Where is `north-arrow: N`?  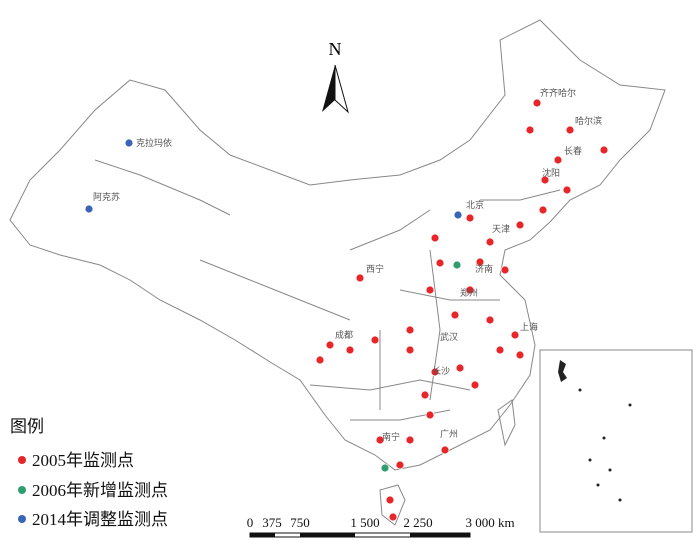 north-arrow: N is located at coordinates (335, 76).